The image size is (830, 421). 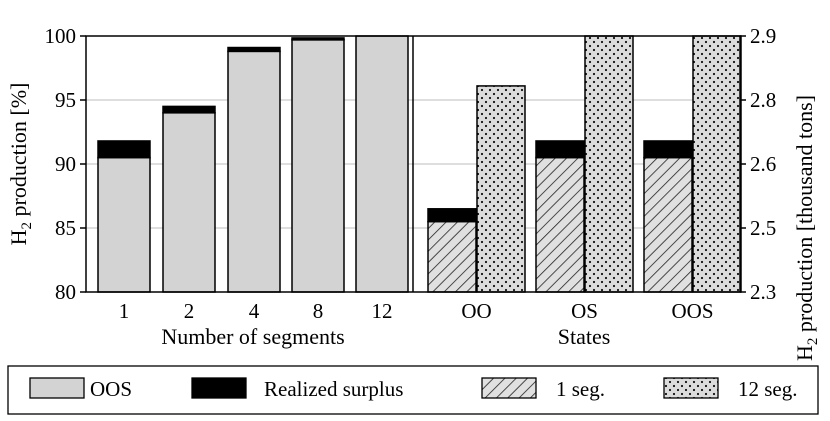 I want to click on x-tick-label: 1, so click(x=124, y=311).